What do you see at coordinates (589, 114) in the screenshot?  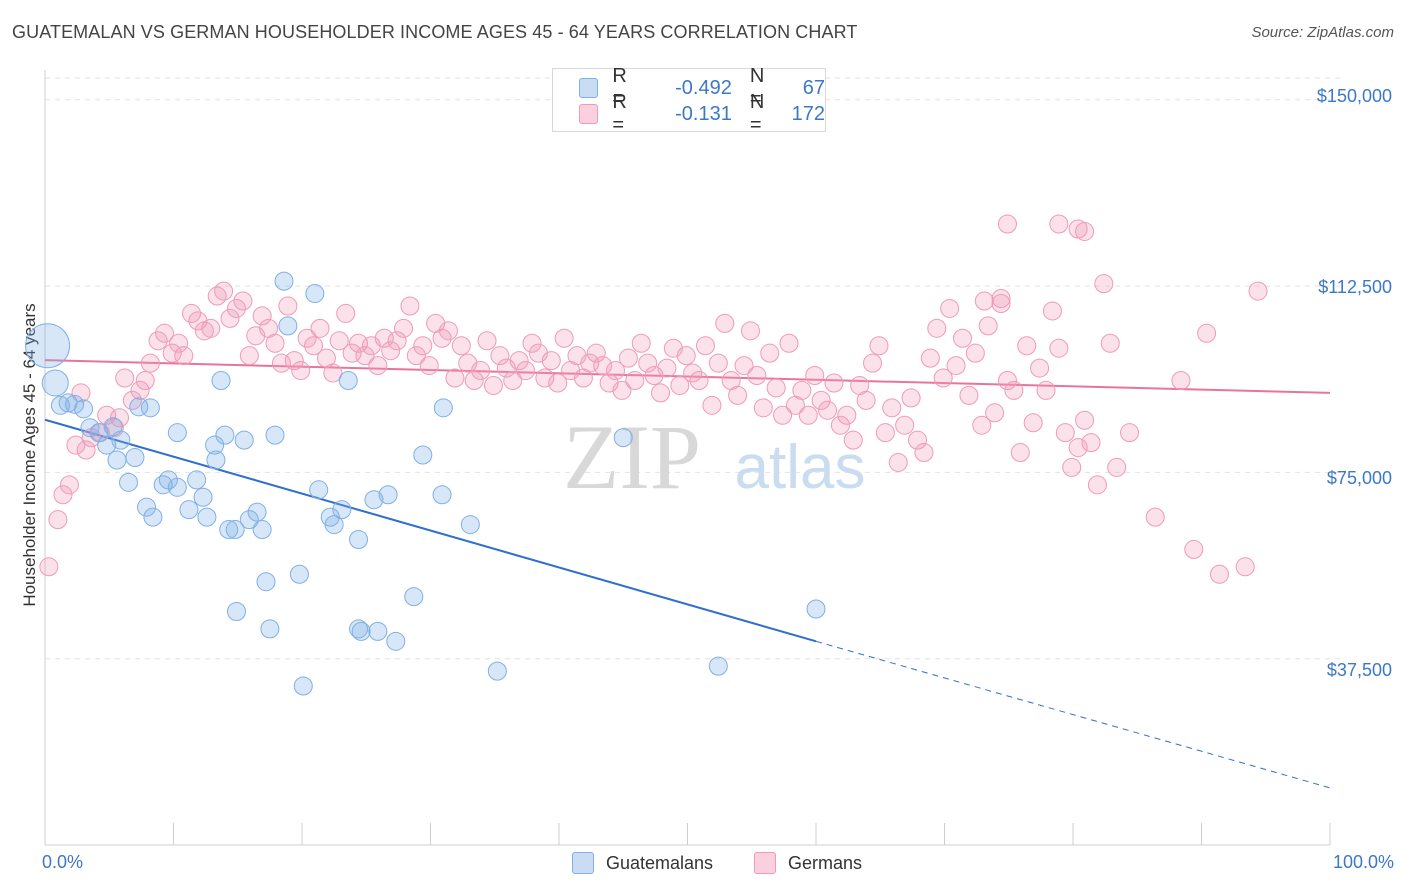 I see `german-swatch-icon` at bounding box center [589, 114].